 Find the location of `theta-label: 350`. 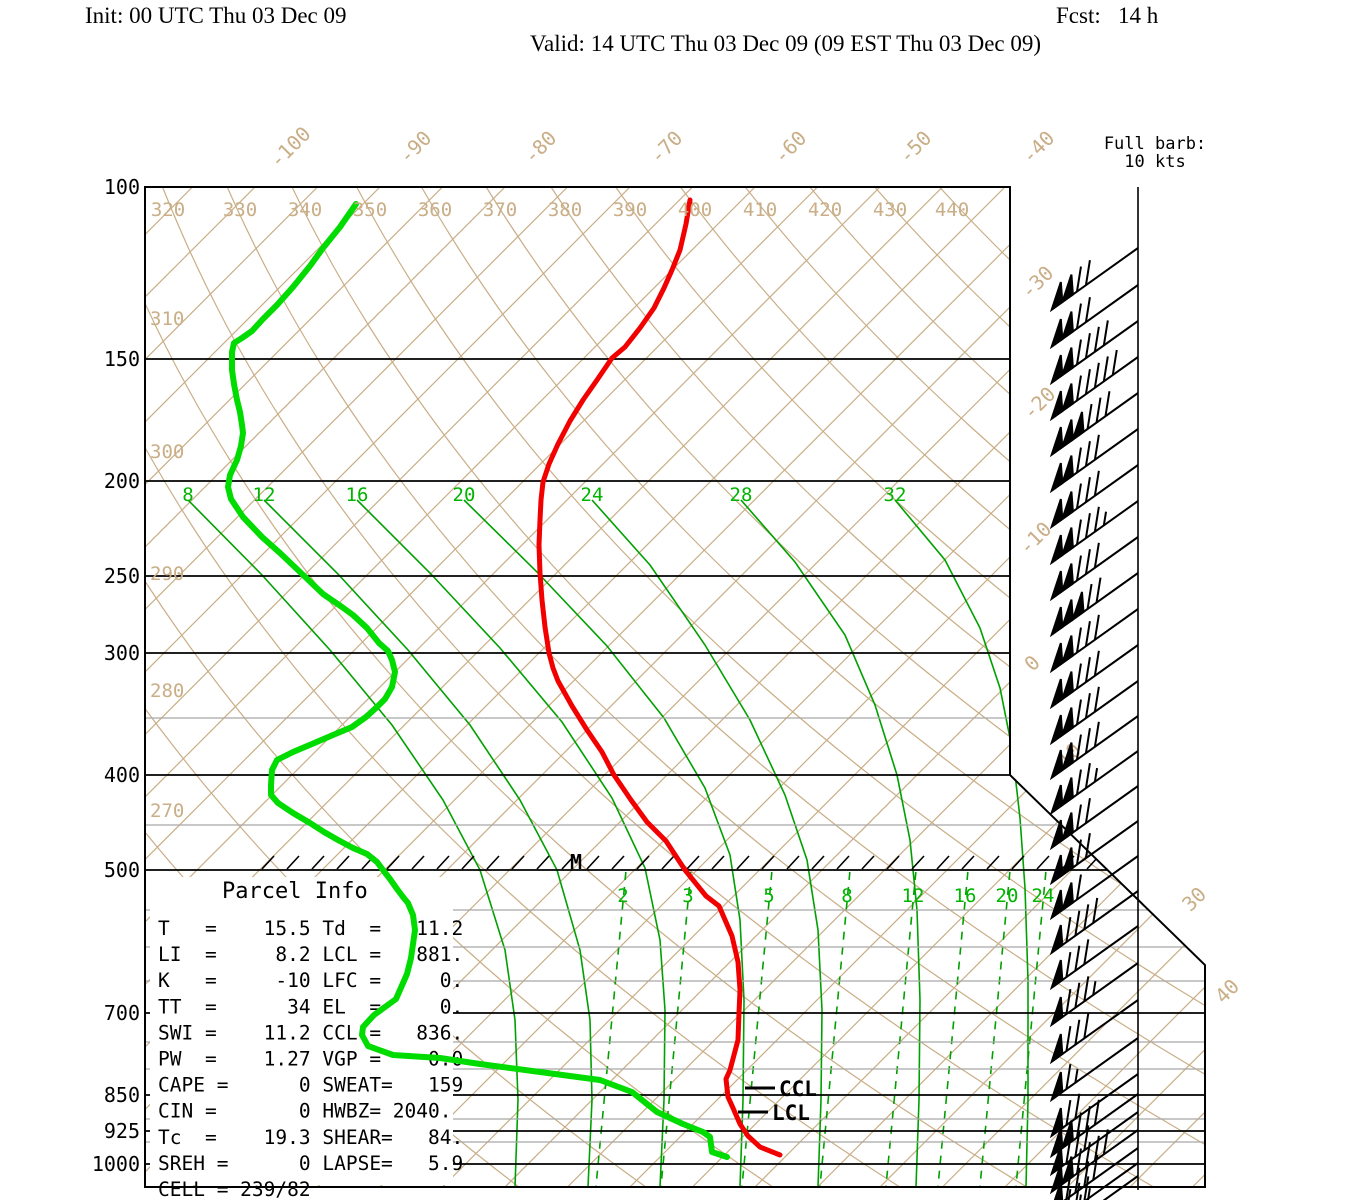

theta-label: 350 is located at coordinates (370, 210).